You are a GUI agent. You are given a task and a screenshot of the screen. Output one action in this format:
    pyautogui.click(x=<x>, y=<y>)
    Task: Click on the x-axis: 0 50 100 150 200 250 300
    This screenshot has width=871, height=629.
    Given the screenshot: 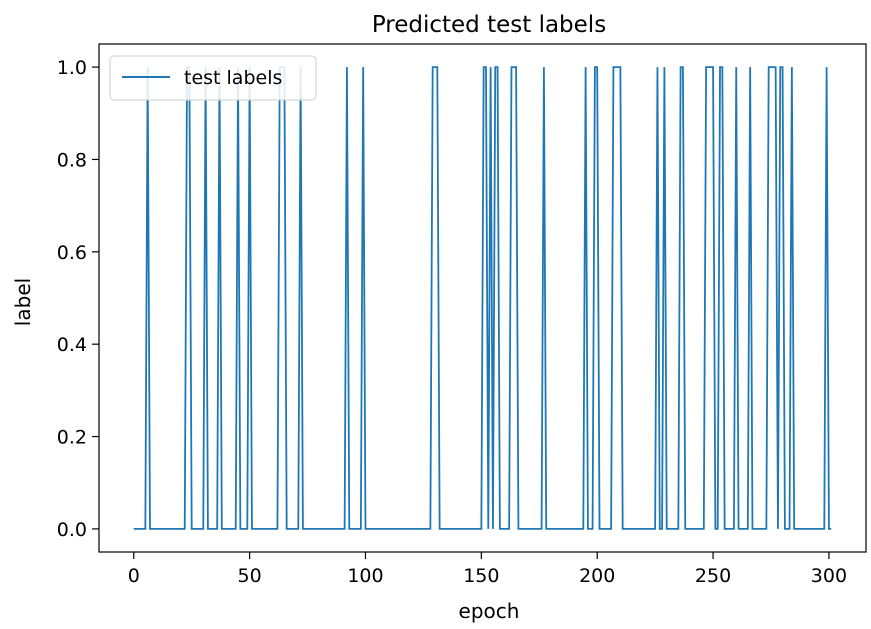 What is the action you would take?
    pyautogui.click(x=487, y=569)
    